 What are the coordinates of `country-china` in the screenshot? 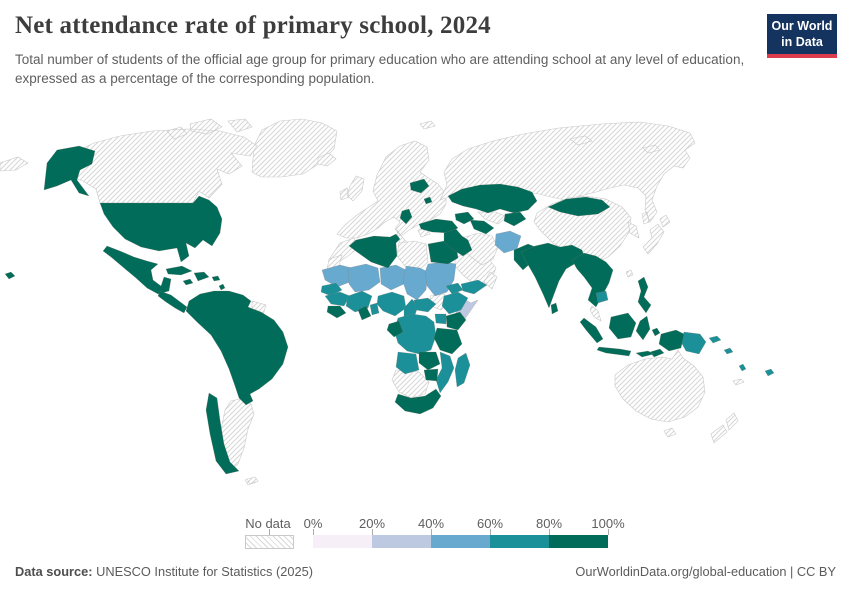 It's located at (582, 229).